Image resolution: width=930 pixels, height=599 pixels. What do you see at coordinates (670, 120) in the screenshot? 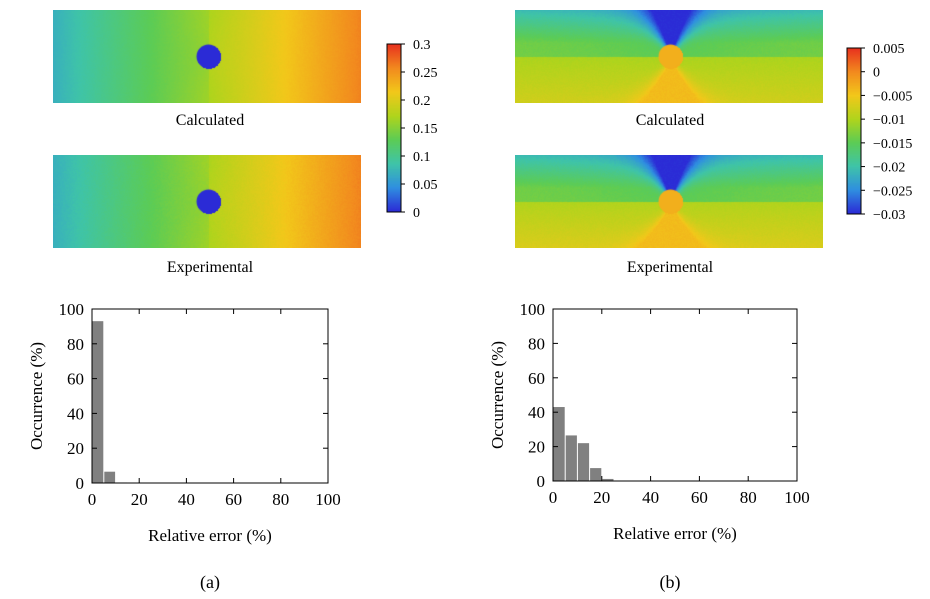
I see `label-b-calculated: Calculated` at bounding box center [670, 120].